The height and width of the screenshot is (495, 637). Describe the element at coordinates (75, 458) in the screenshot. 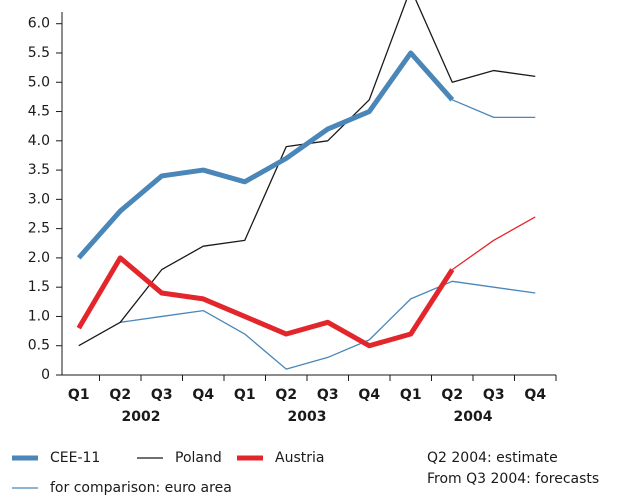

I see `legend-label: CEE-11` at that location.